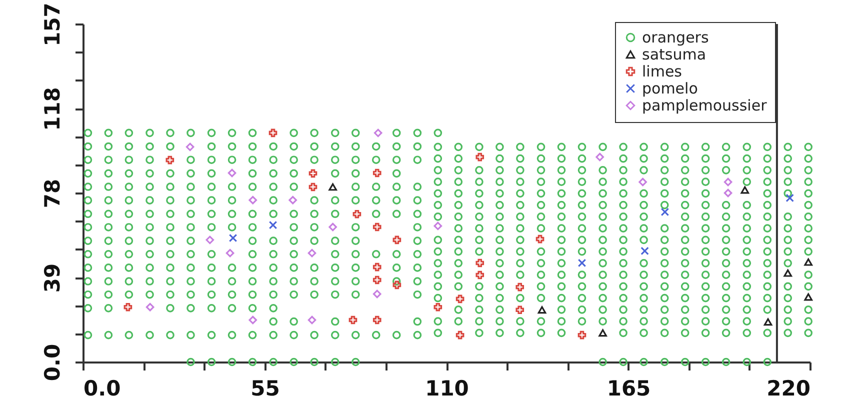  I want to click on legend-label: satsuma, so click(674, 55).